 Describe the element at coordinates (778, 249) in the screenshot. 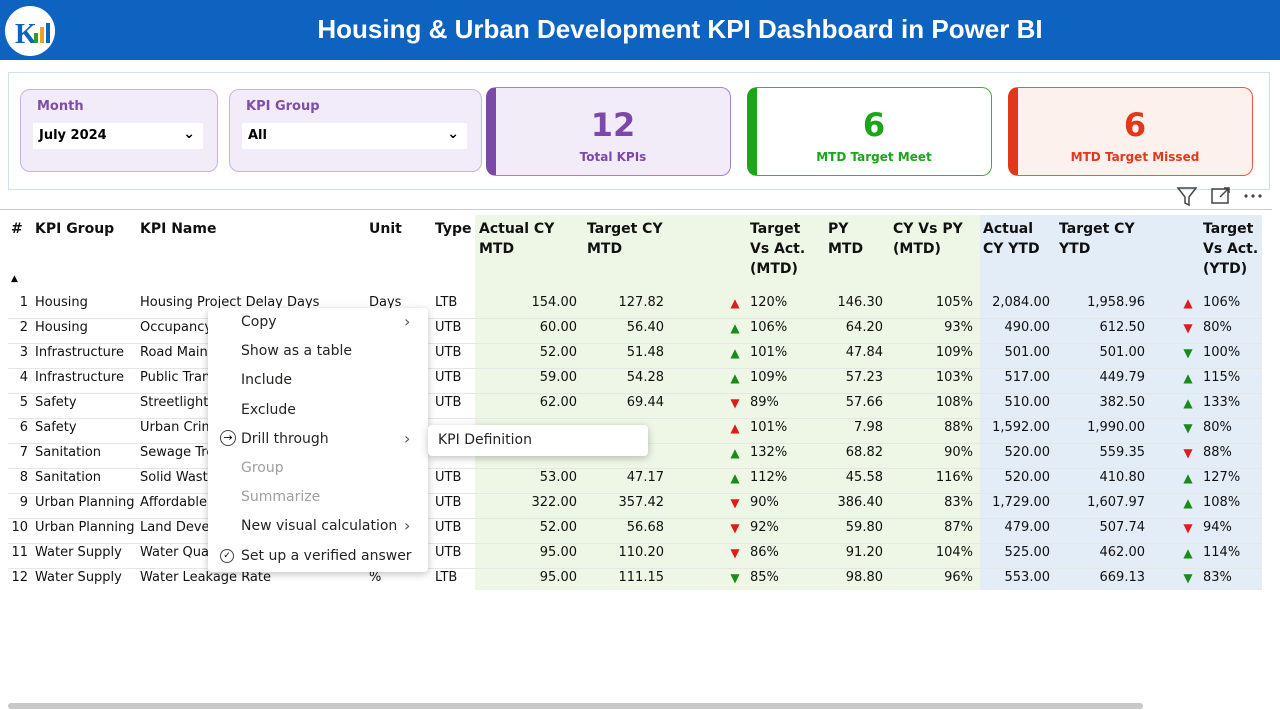

I see `column-header: Target Vs Act. (MTD)` at that location.